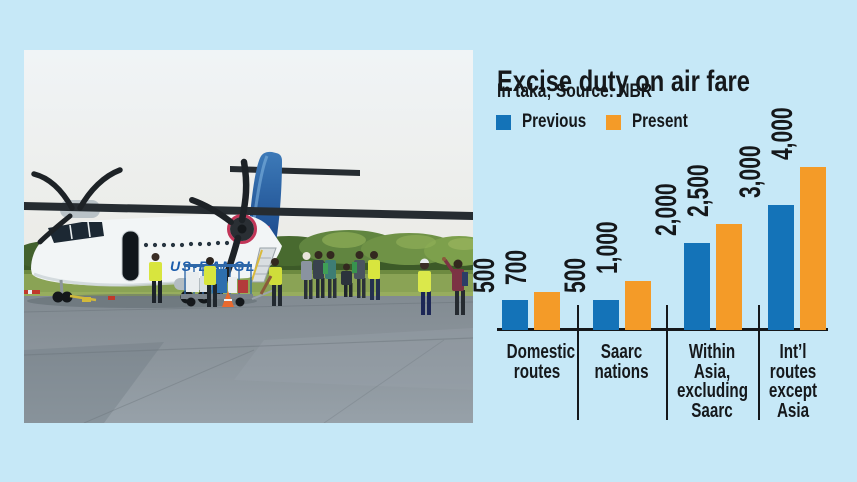 This screenshot has width=857, height=482. What do you see at coordinates (77, 206) in the screenshot?
I see `propeller-left` at bounding box center [77, 206].